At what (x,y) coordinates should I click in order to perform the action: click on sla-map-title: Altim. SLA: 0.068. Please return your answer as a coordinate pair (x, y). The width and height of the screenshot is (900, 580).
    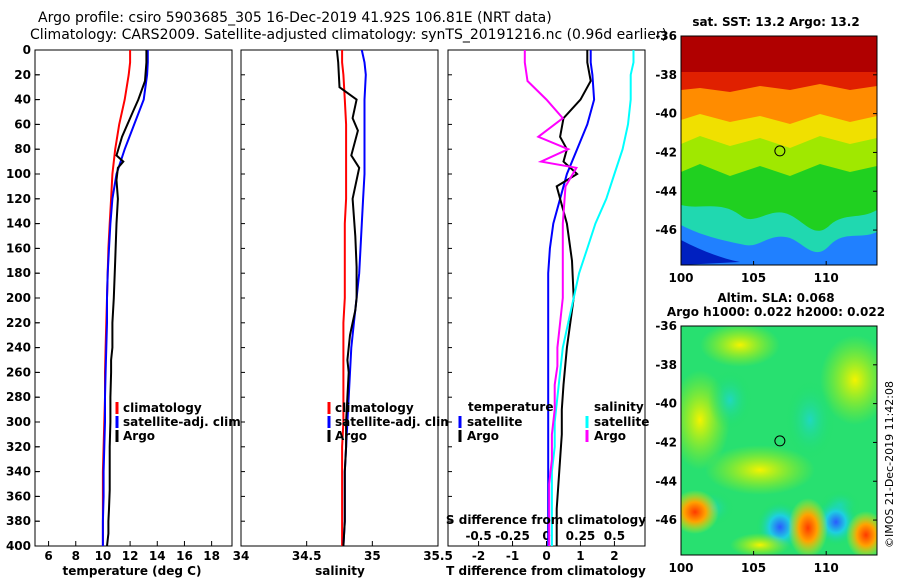
    Looking at the image, I should click on (775, 298).